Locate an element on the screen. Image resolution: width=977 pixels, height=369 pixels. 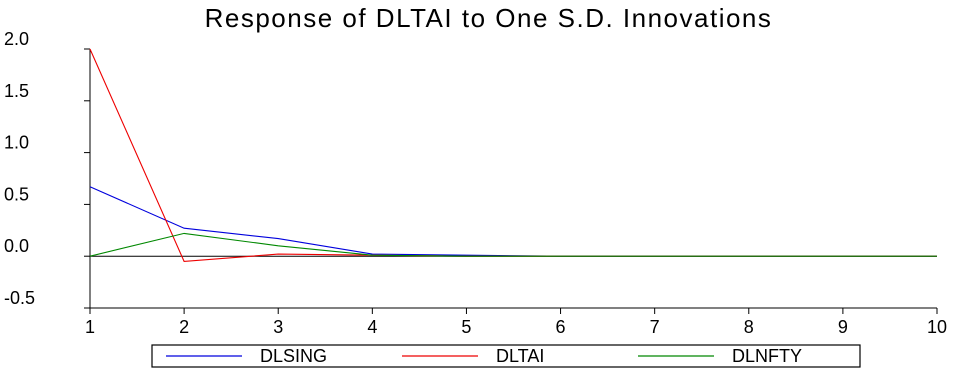
legend: DLSING DLTAI DLNFTY is located at coordinates (506, 356).